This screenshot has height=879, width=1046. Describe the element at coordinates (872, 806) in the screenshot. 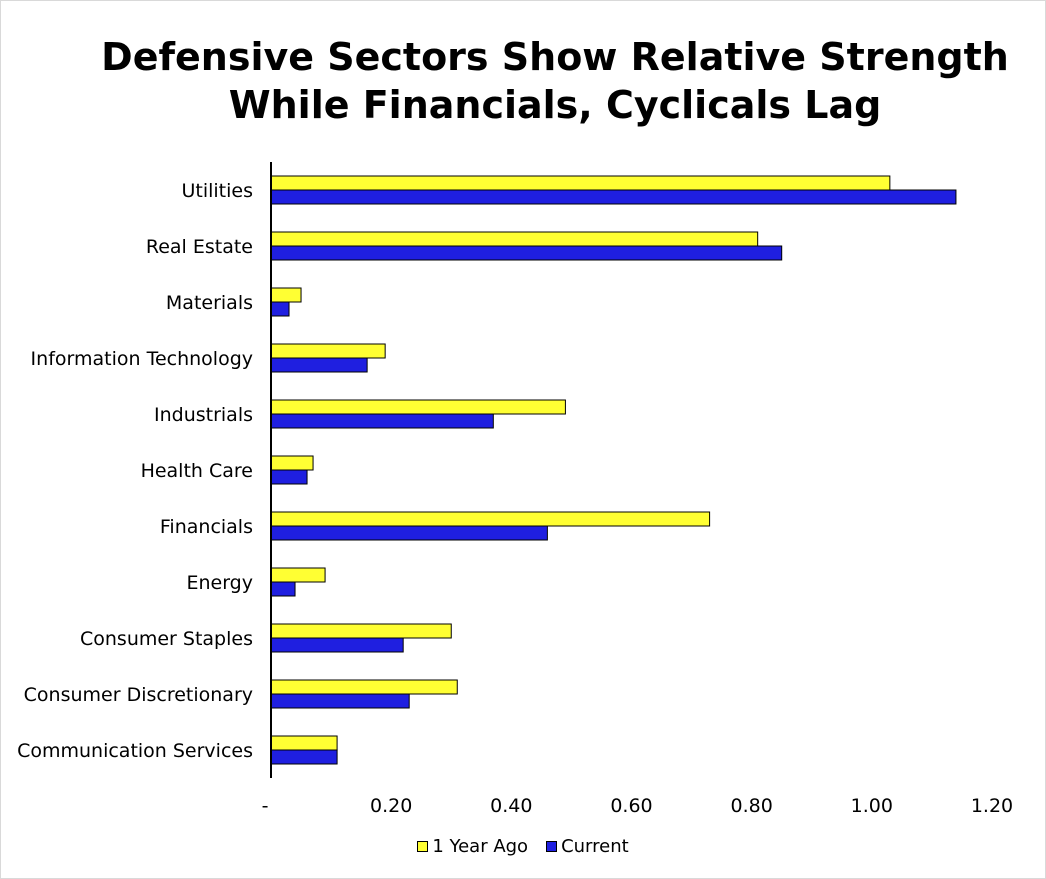

I see `x-tick-label-5: 1.00` at that location.